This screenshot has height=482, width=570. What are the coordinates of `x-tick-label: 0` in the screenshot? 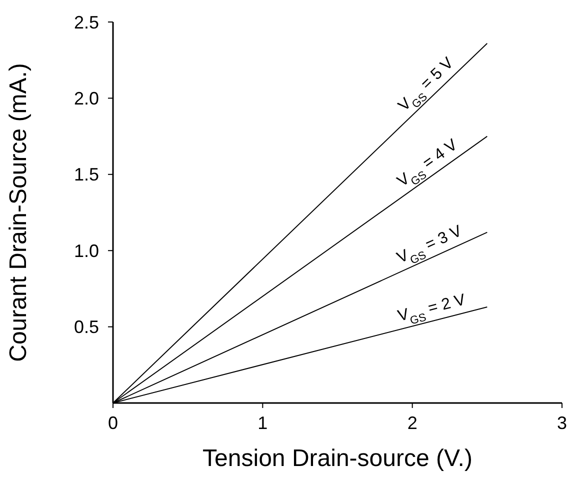 It's located at (113, 423).